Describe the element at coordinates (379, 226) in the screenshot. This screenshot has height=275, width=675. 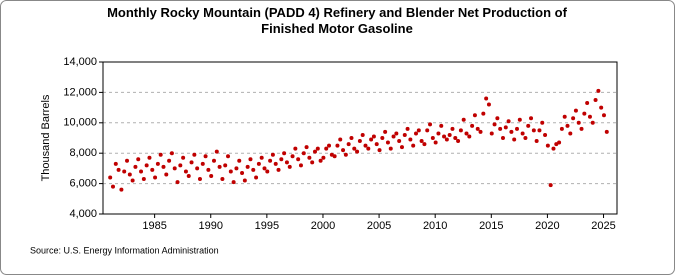
I see `x-tick-label: 2005` at that location.